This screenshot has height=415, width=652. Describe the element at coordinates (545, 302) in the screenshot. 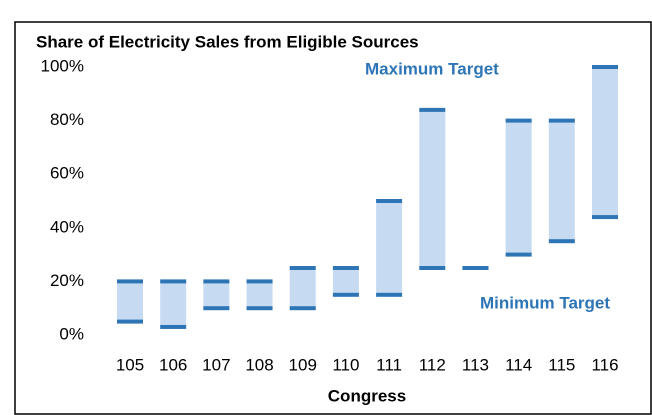

I see `annotation-min: Minimum Target` at that location.